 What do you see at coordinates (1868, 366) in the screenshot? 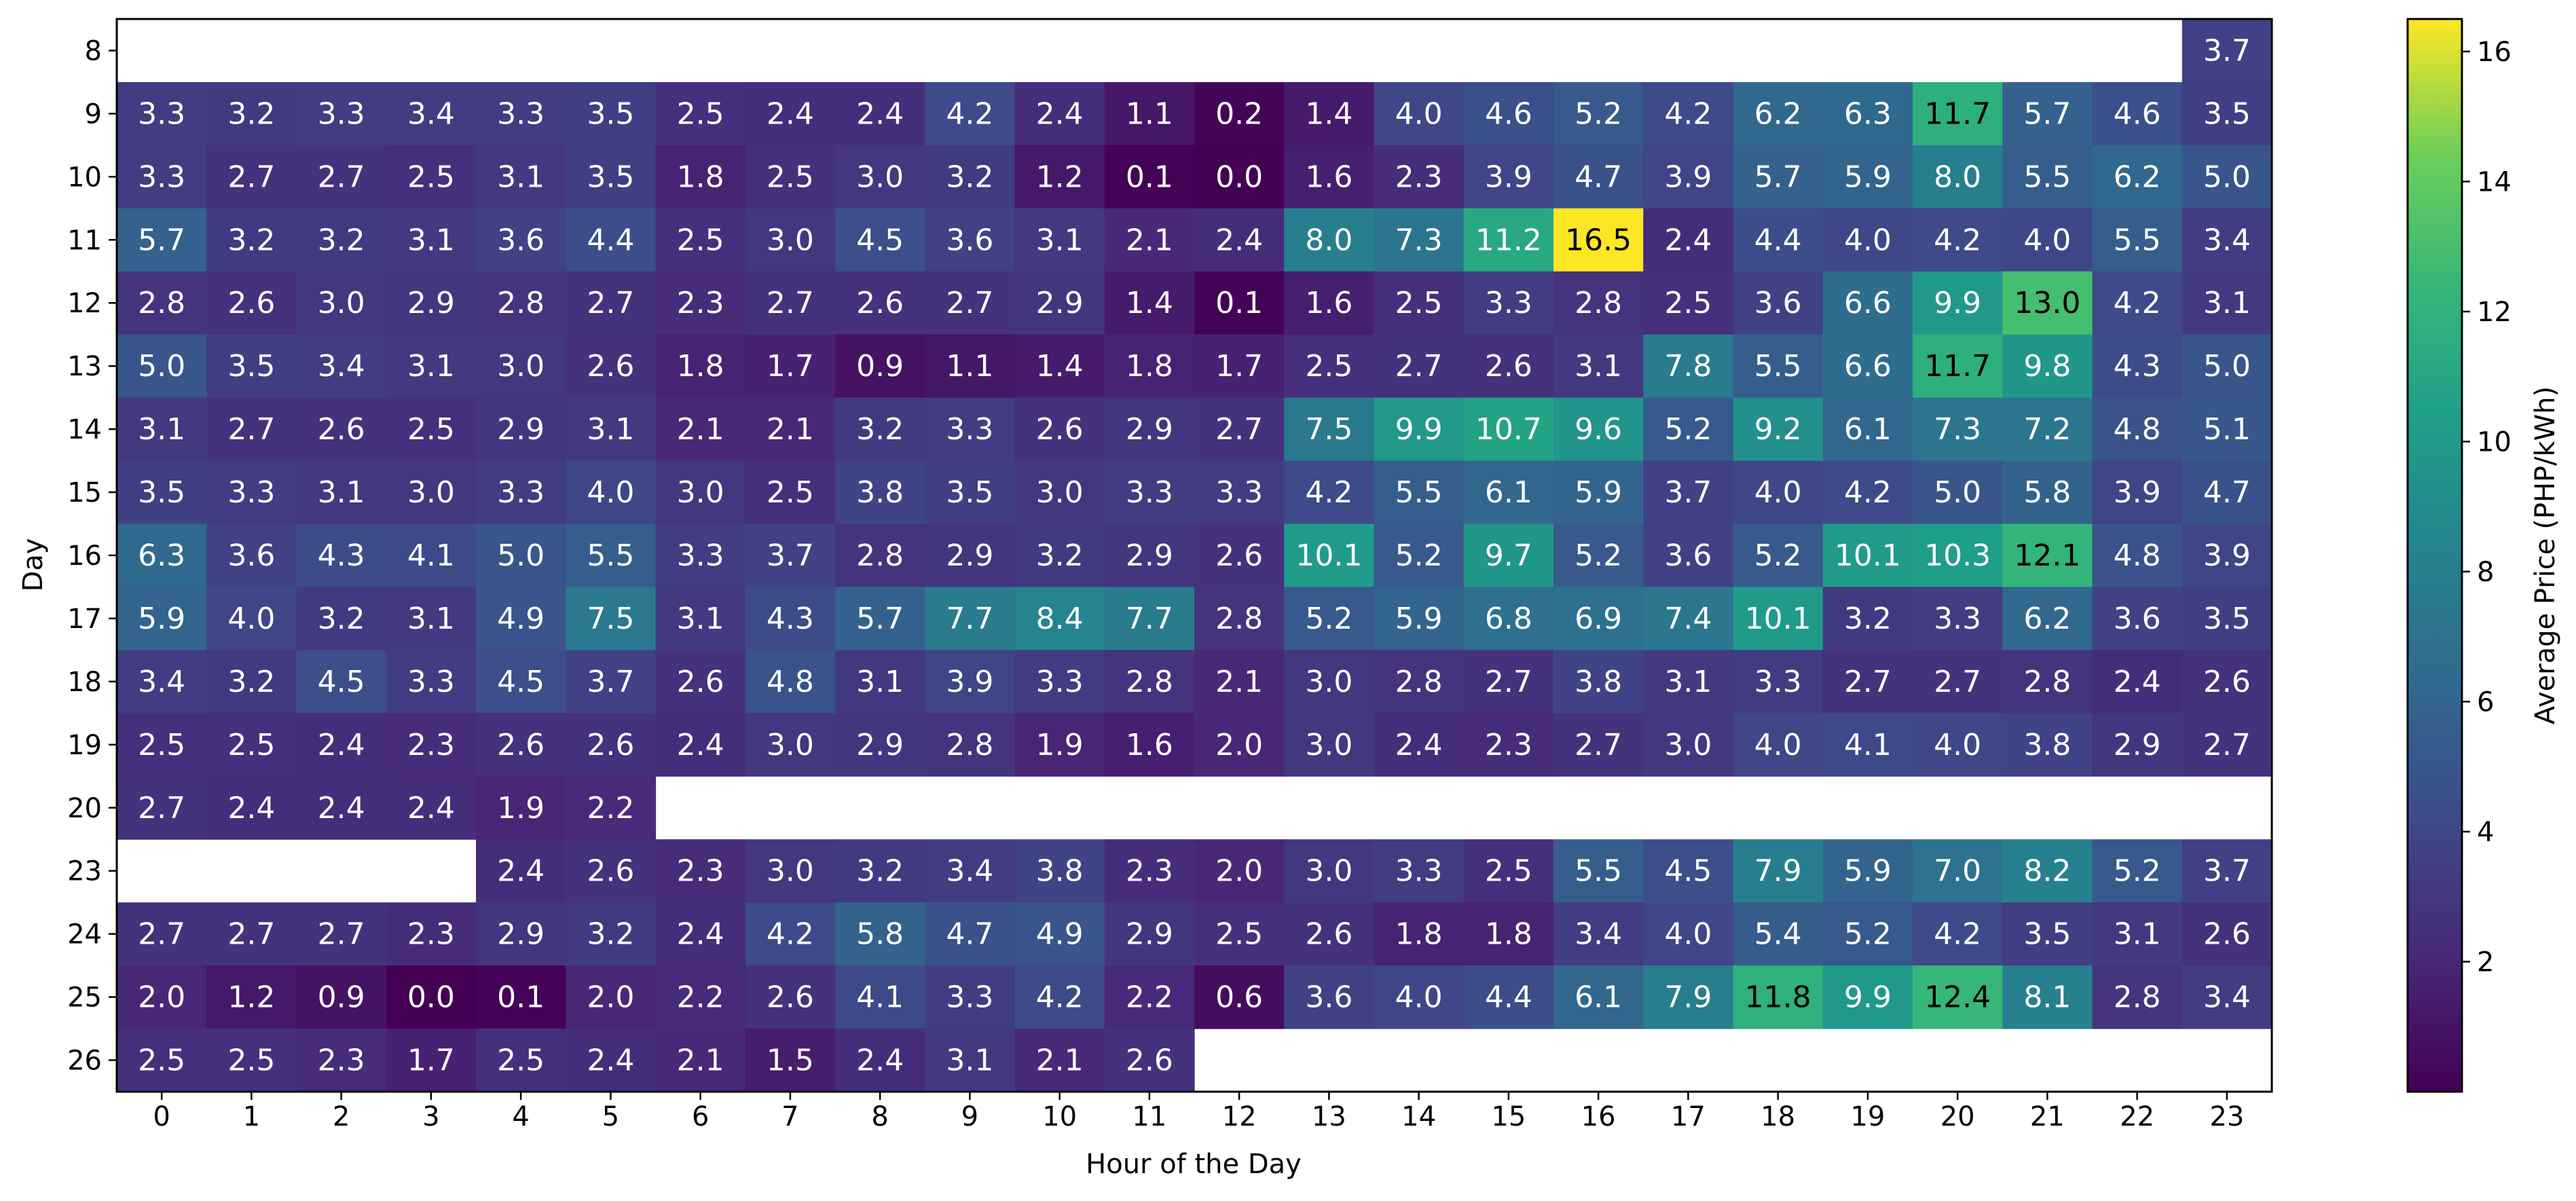
I see `cell-value-label: 6.6` at bounding box center [1868, 366].